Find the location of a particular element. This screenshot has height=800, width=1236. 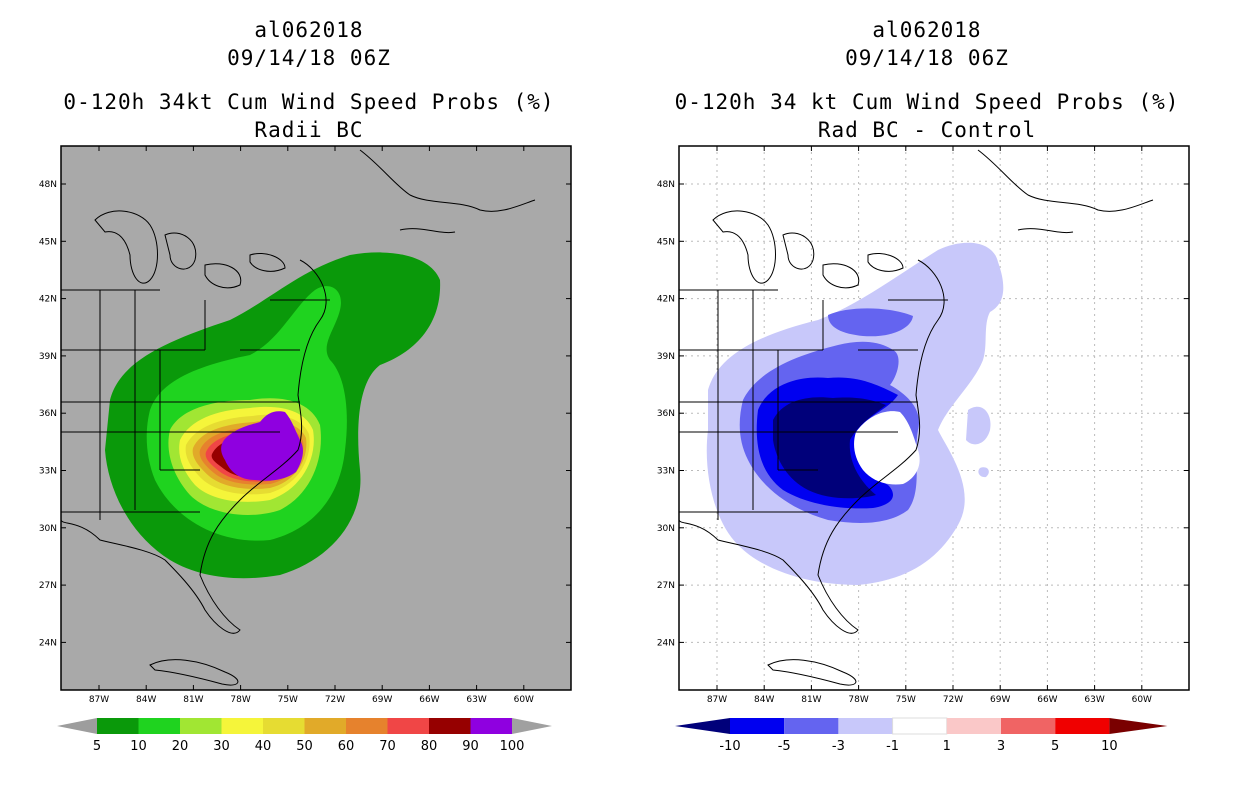

lat-label: 24N is located at coordinates (666, 643).